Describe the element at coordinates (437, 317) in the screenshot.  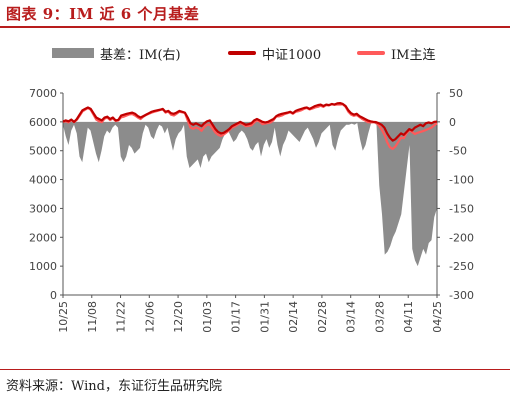
I see `x-tick-label: 04/25` at that location.